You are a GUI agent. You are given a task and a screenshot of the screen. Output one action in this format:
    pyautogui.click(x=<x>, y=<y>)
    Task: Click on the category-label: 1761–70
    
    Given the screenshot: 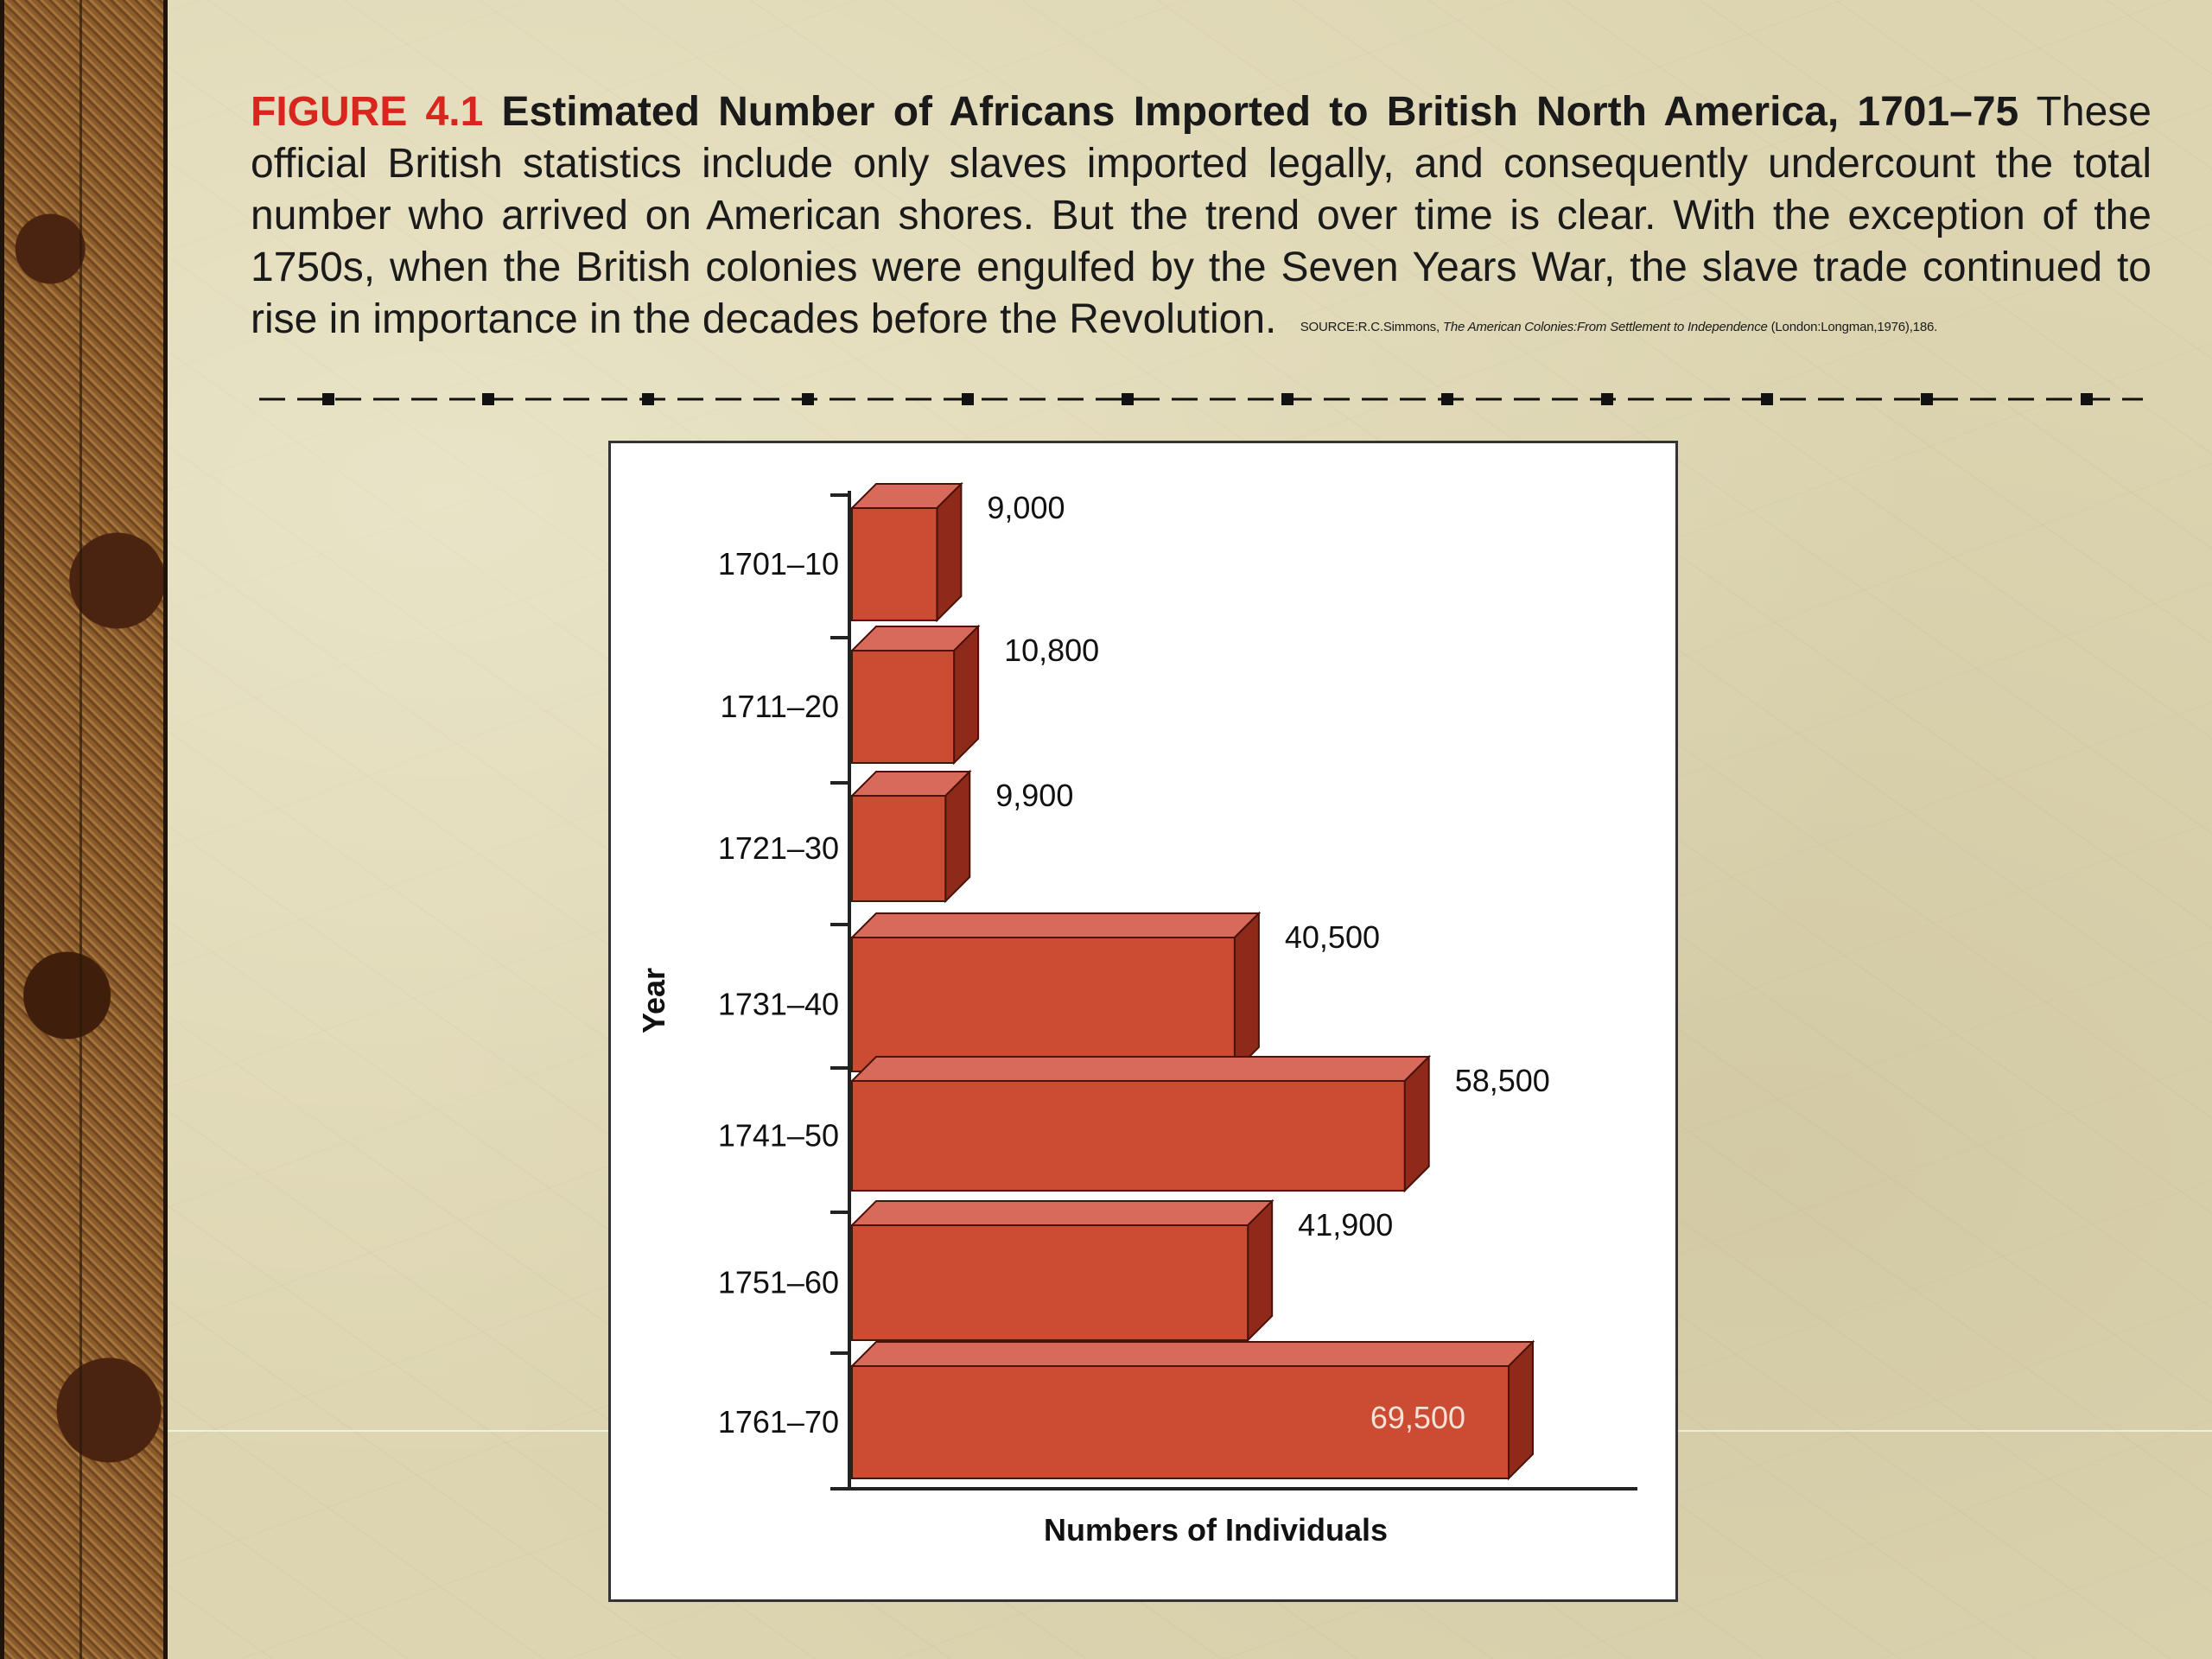 What is the action you would take?
    pyautogui.click(x=778, y=1422)
    